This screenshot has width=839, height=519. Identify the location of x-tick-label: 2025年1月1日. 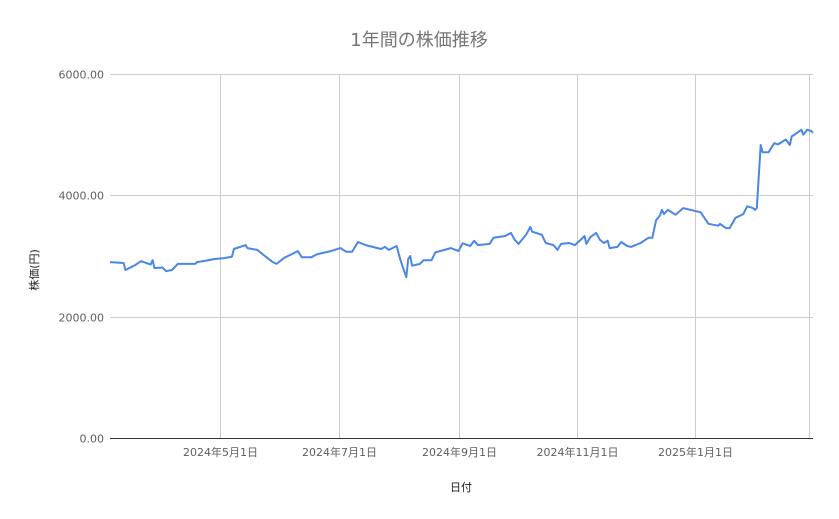
(695, 452).